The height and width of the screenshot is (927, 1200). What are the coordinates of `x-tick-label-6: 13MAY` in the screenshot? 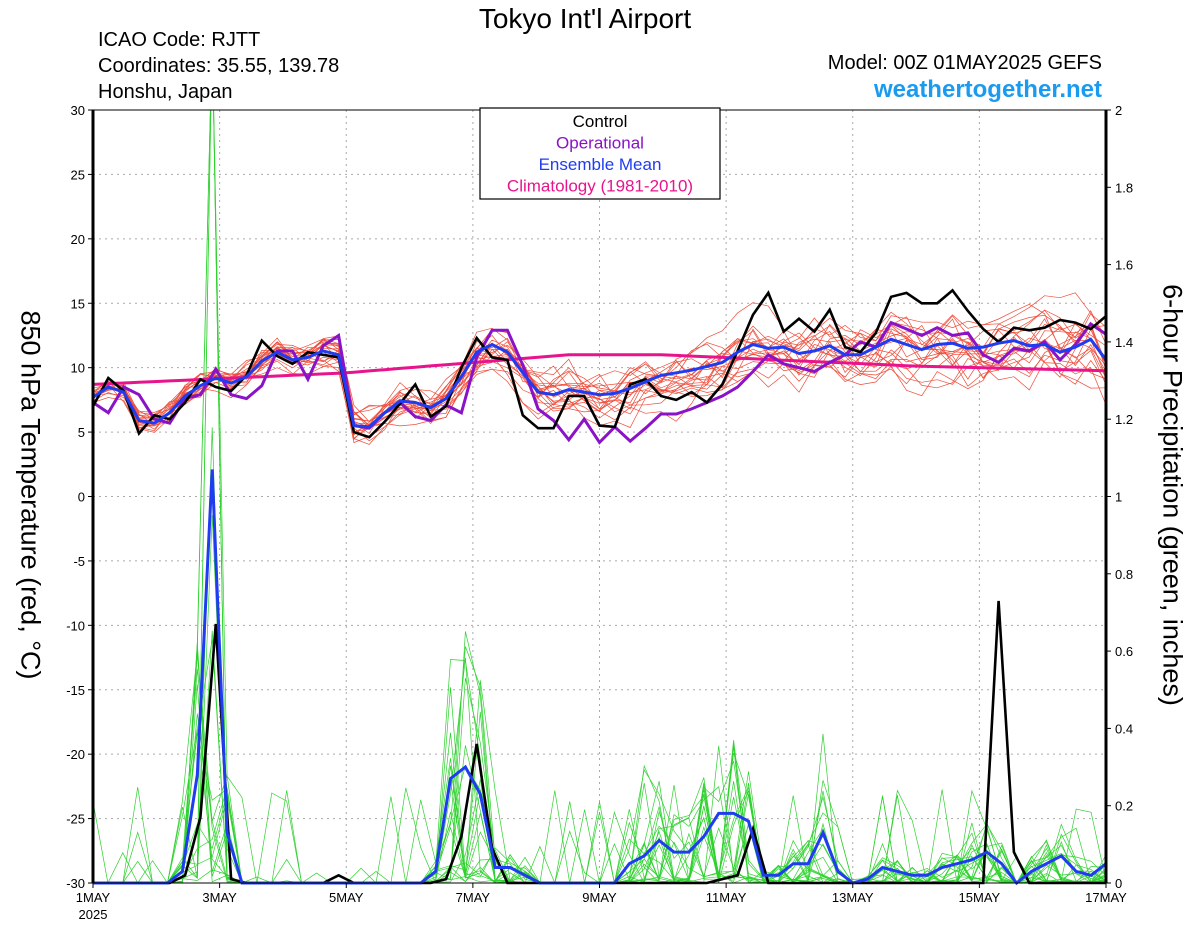 It's located at (853, 897).